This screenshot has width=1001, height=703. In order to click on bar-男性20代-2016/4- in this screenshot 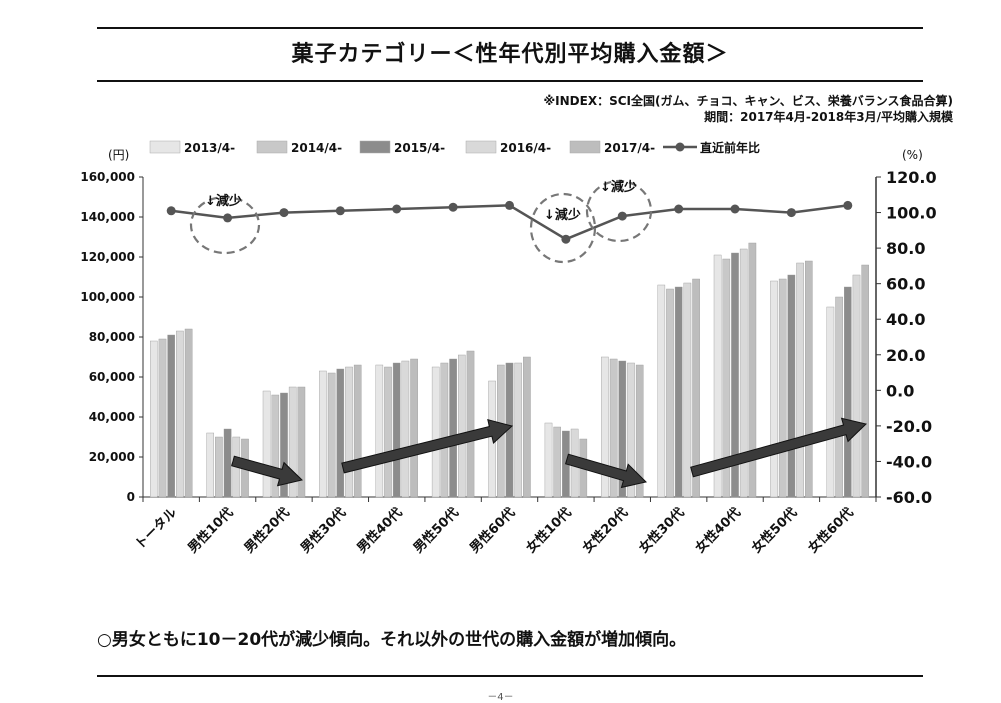, I will do `click(292, 442)`.